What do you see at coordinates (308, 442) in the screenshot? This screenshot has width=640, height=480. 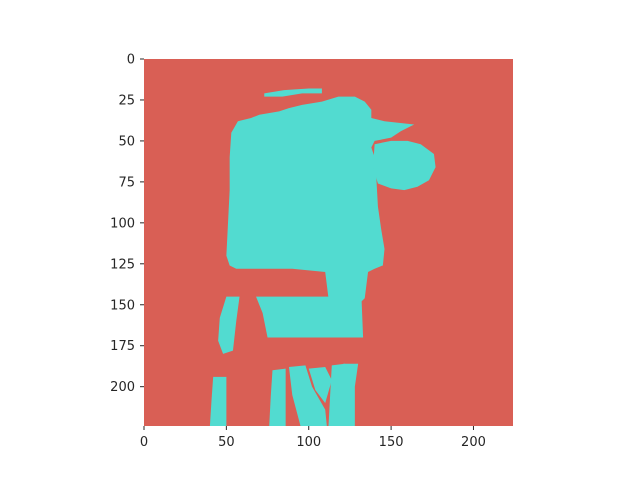 I see `x-tick-label: 100` at bounding box center [308, 442].